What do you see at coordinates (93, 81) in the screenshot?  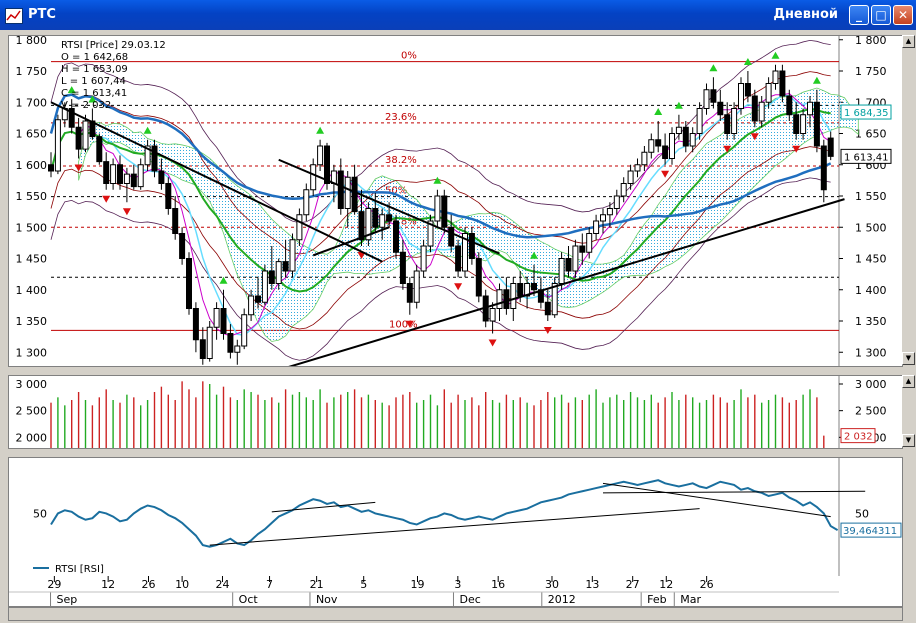 I see `ohlc-legend-line: L = 1 607,44` at bounding box center [93, 81].